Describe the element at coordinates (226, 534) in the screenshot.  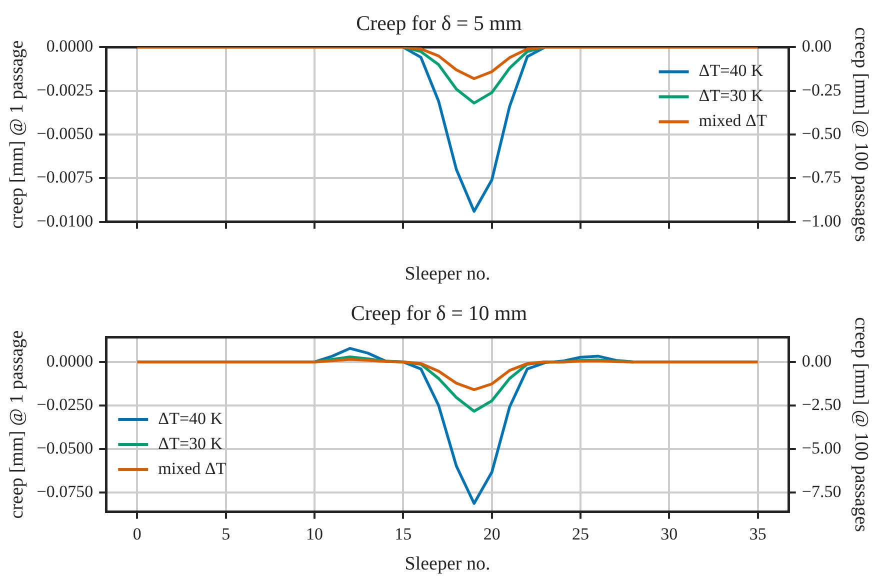
I see `x-tick-label: 5` at that location.